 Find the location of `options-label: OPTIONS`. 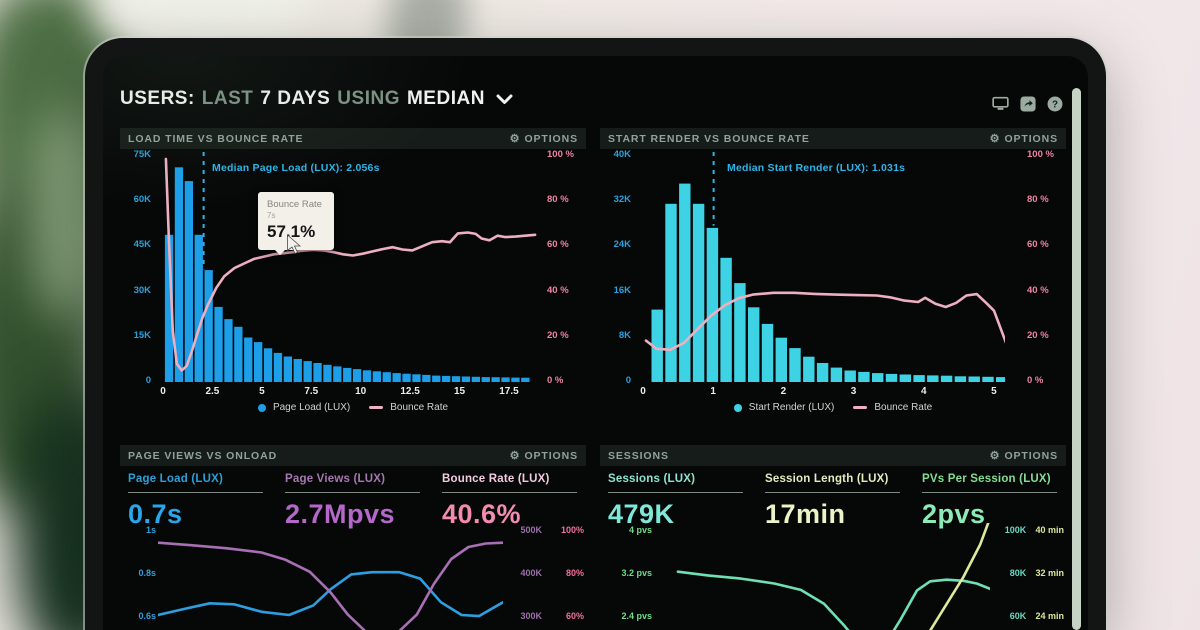

options-label: OPTIONS is located at coordinates (1031, 138).